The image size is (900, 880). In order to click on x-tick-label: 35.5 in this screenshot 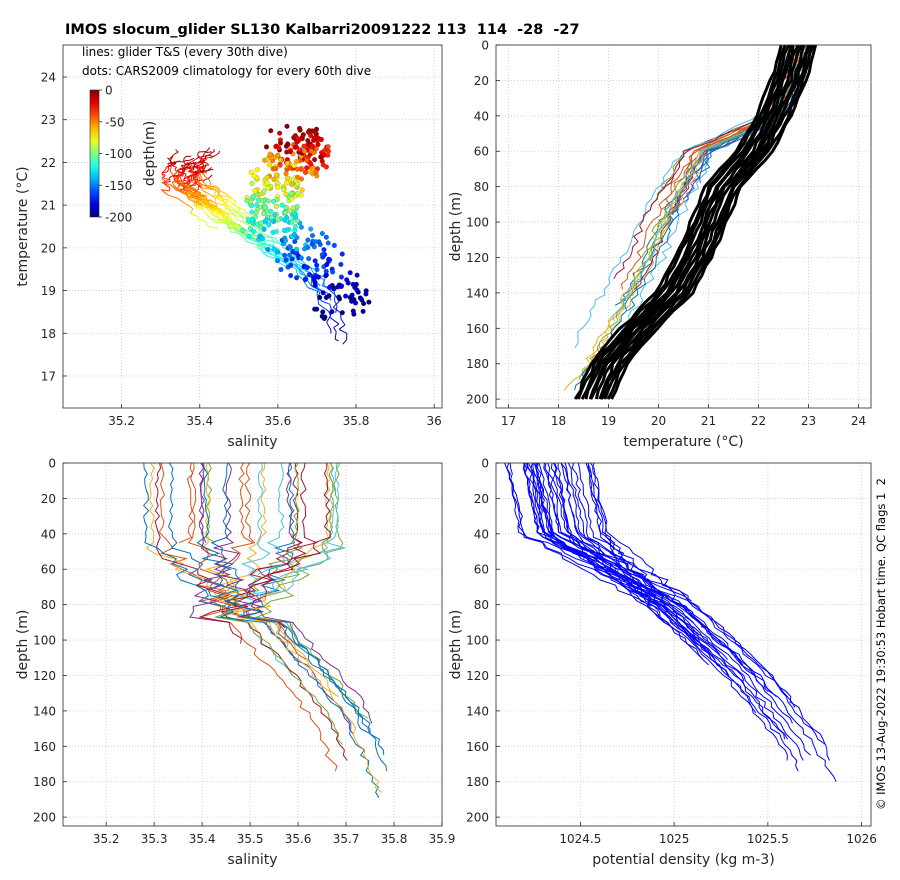, I will do `click(250, 839)`.